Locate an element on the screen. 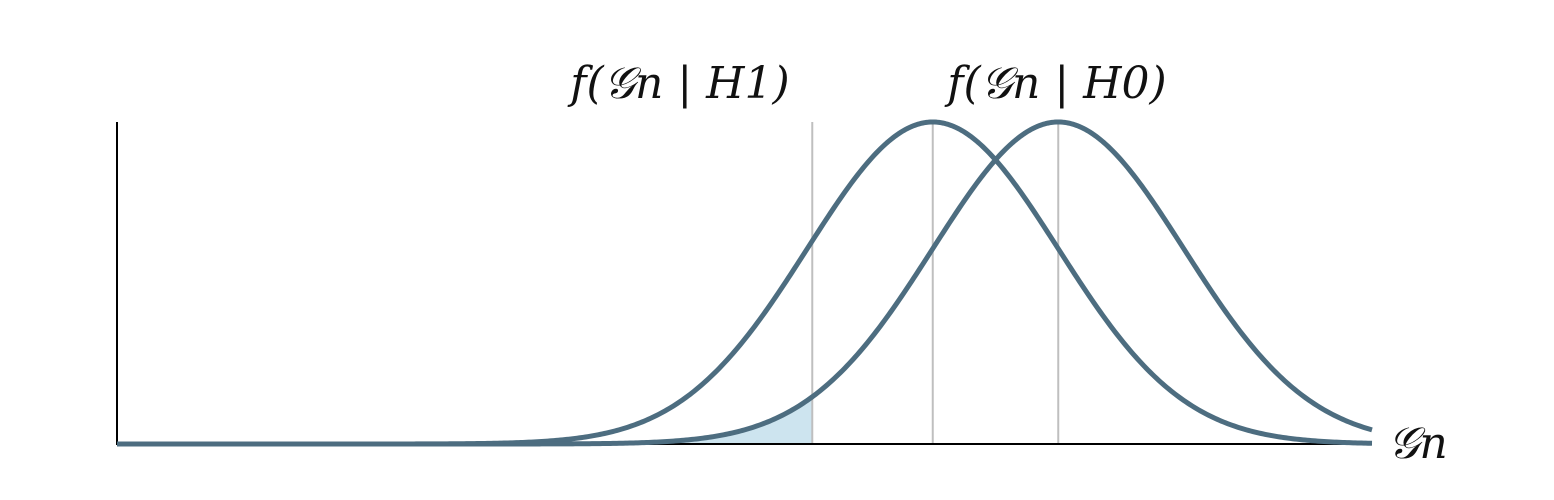  shaded-region is located at coordinates (465, 420).